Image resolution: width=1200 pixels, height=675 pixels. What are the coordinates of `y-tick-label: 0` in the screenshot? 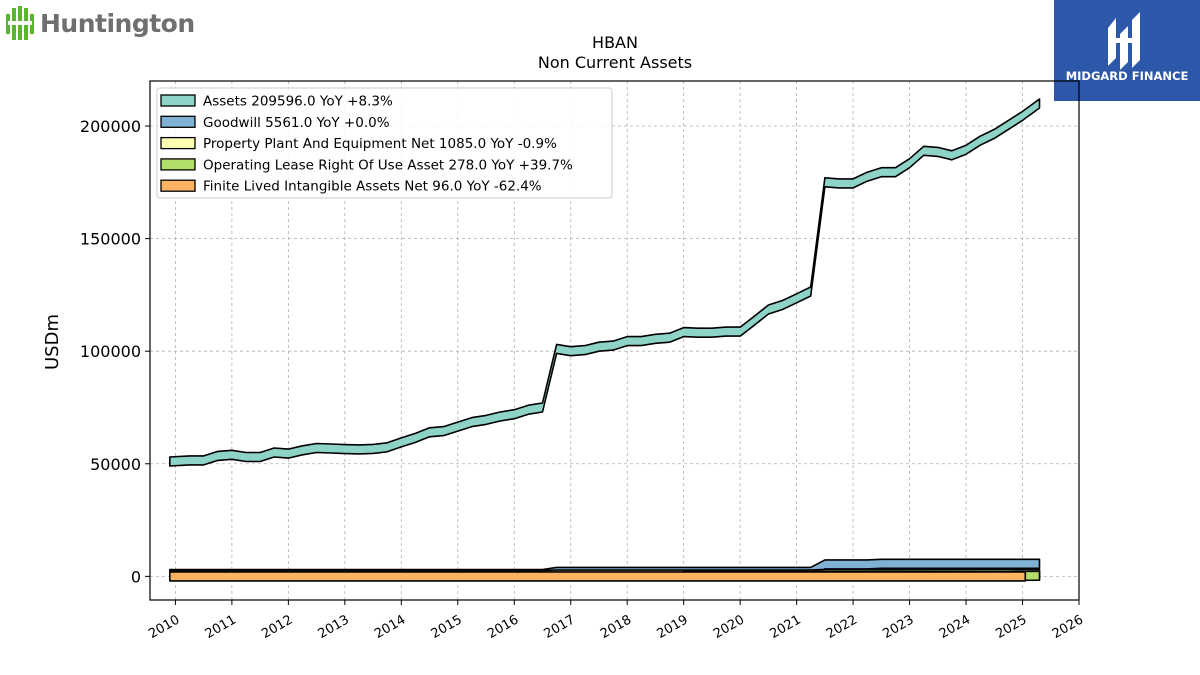 It's located at (136, 576).